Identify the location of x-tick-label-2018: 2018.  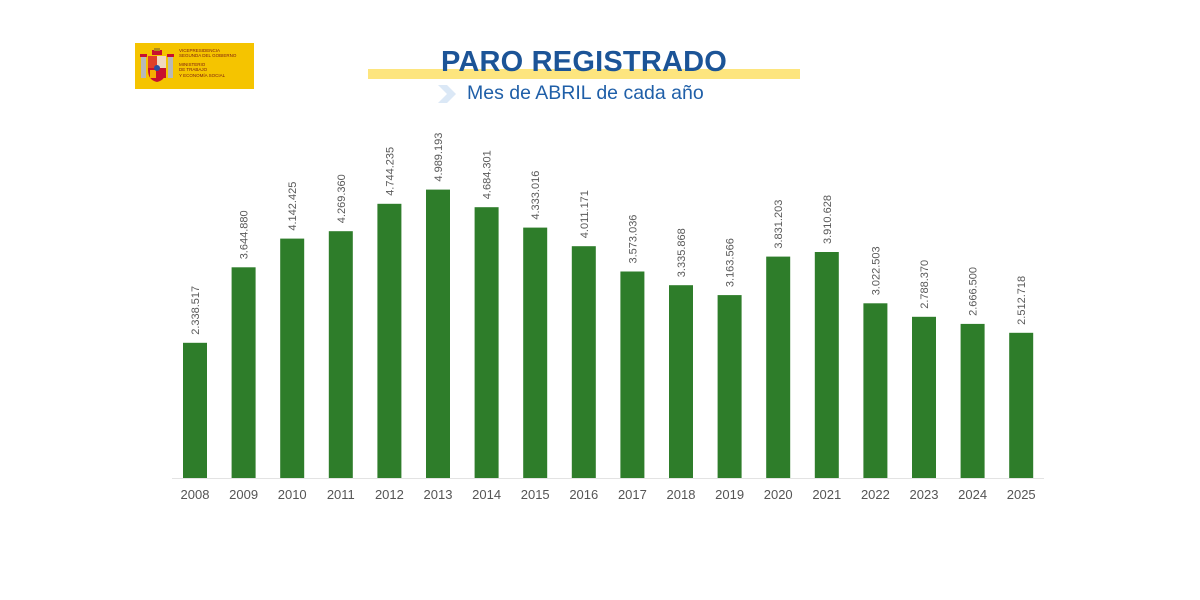
(681, 494).